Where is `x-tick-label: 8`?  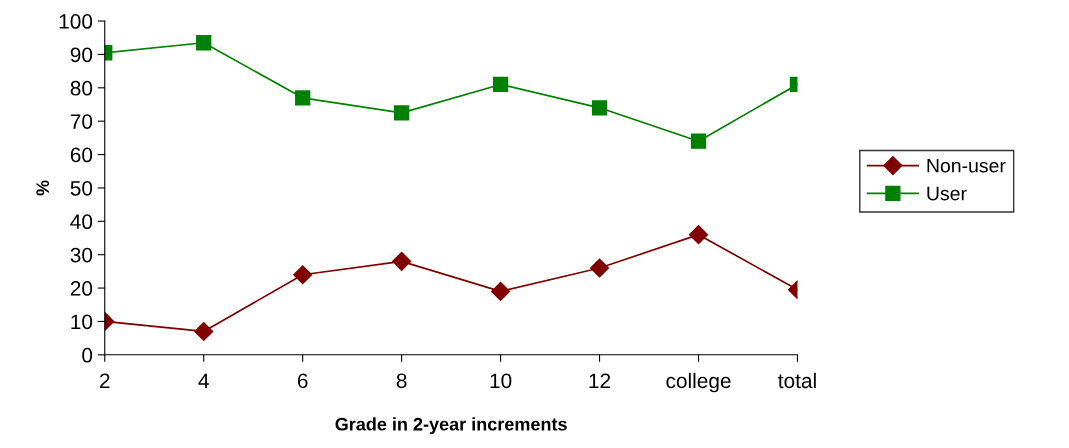 x-tick-label: 8 is located at coordinates (401, 381).